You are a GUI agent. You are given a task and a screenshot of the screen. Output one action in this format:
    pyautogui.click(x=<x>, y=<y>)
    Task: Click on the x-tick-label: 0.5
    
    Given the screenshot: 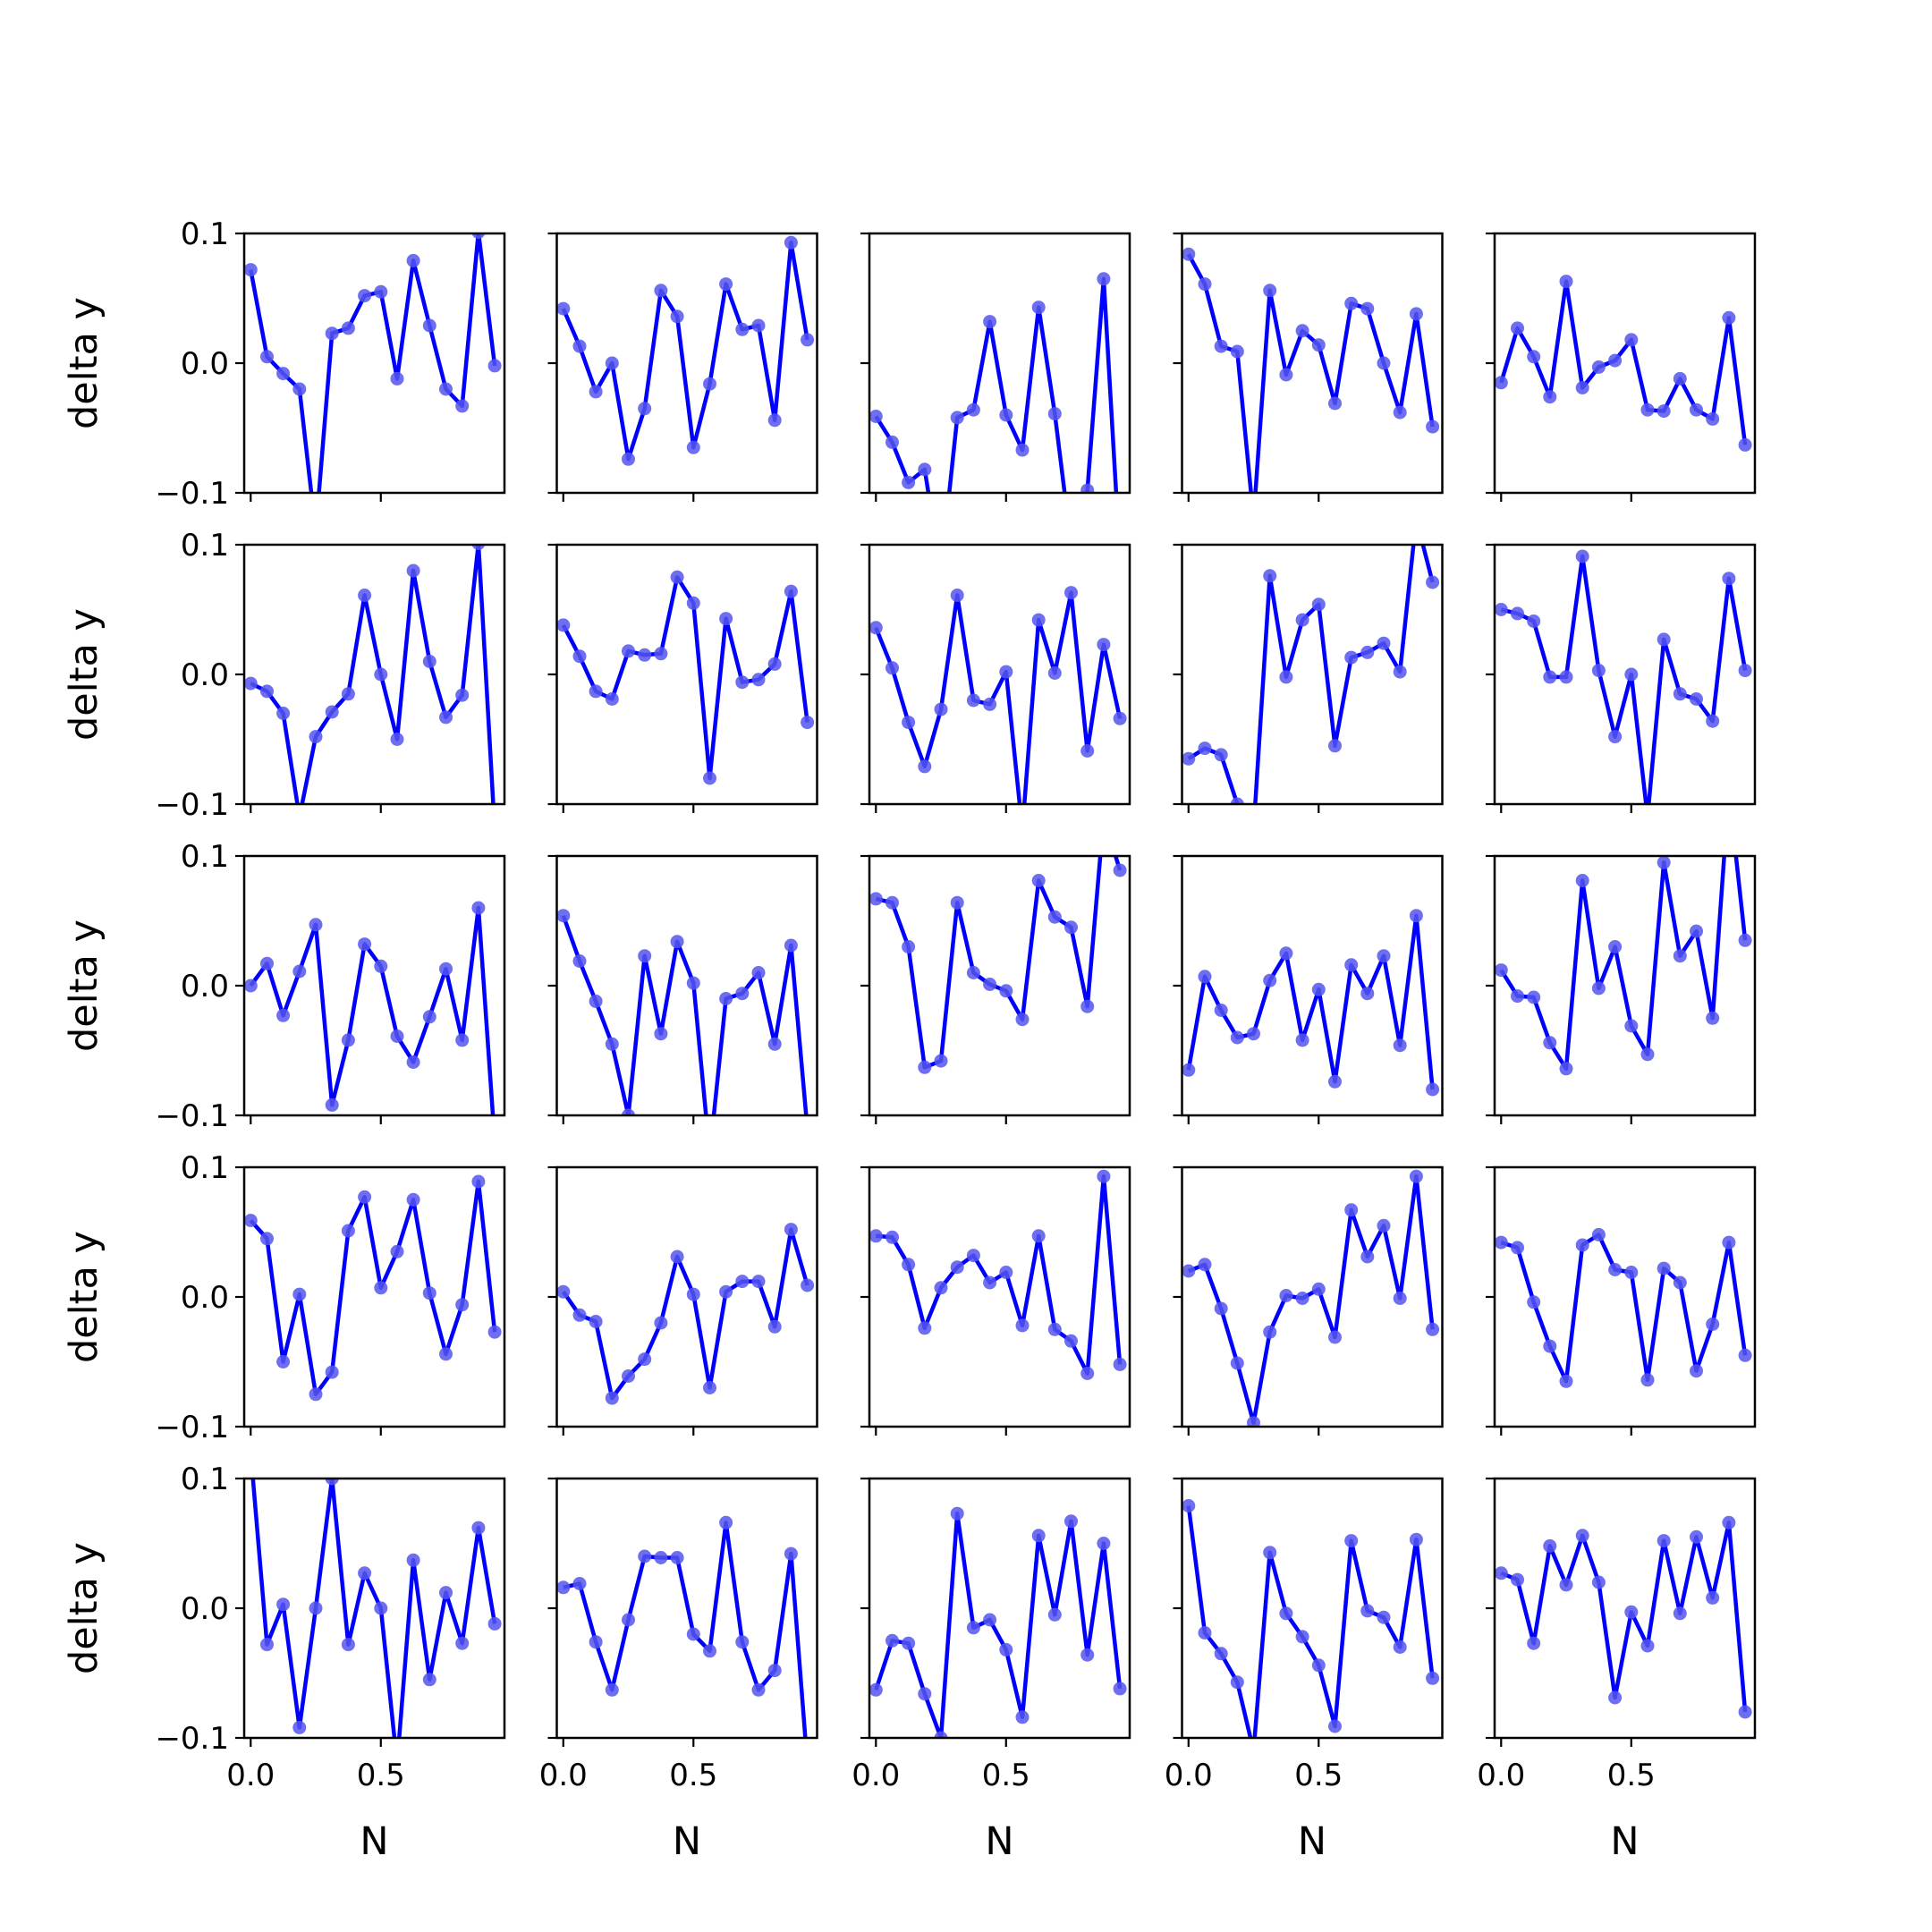 What is the action you would take?
    pyautogui.click(x=381, y=1775)
    